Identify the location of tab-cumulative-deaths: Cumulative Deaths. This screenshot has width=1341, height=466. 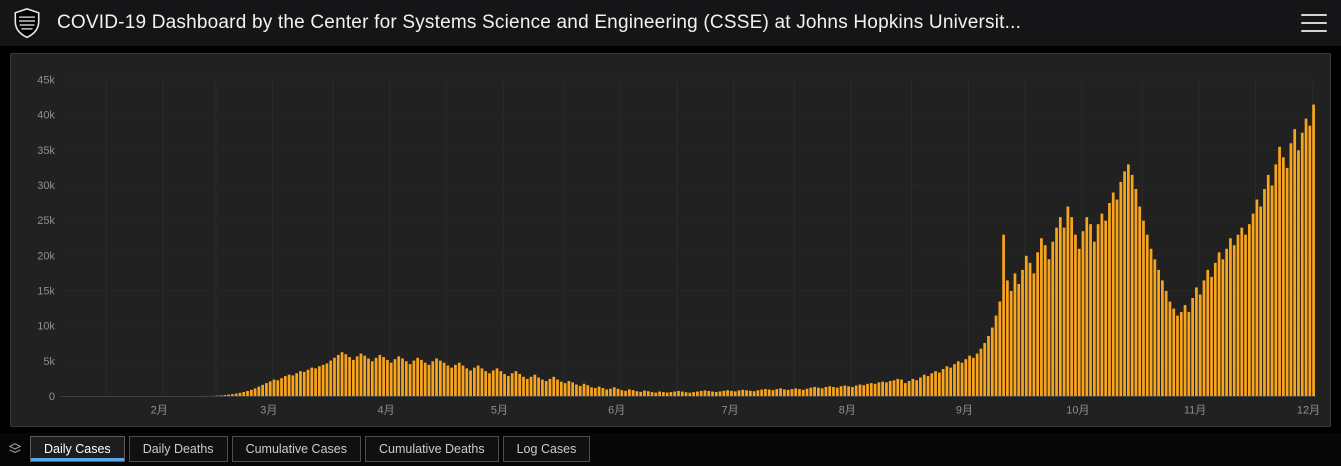
(432, 449).